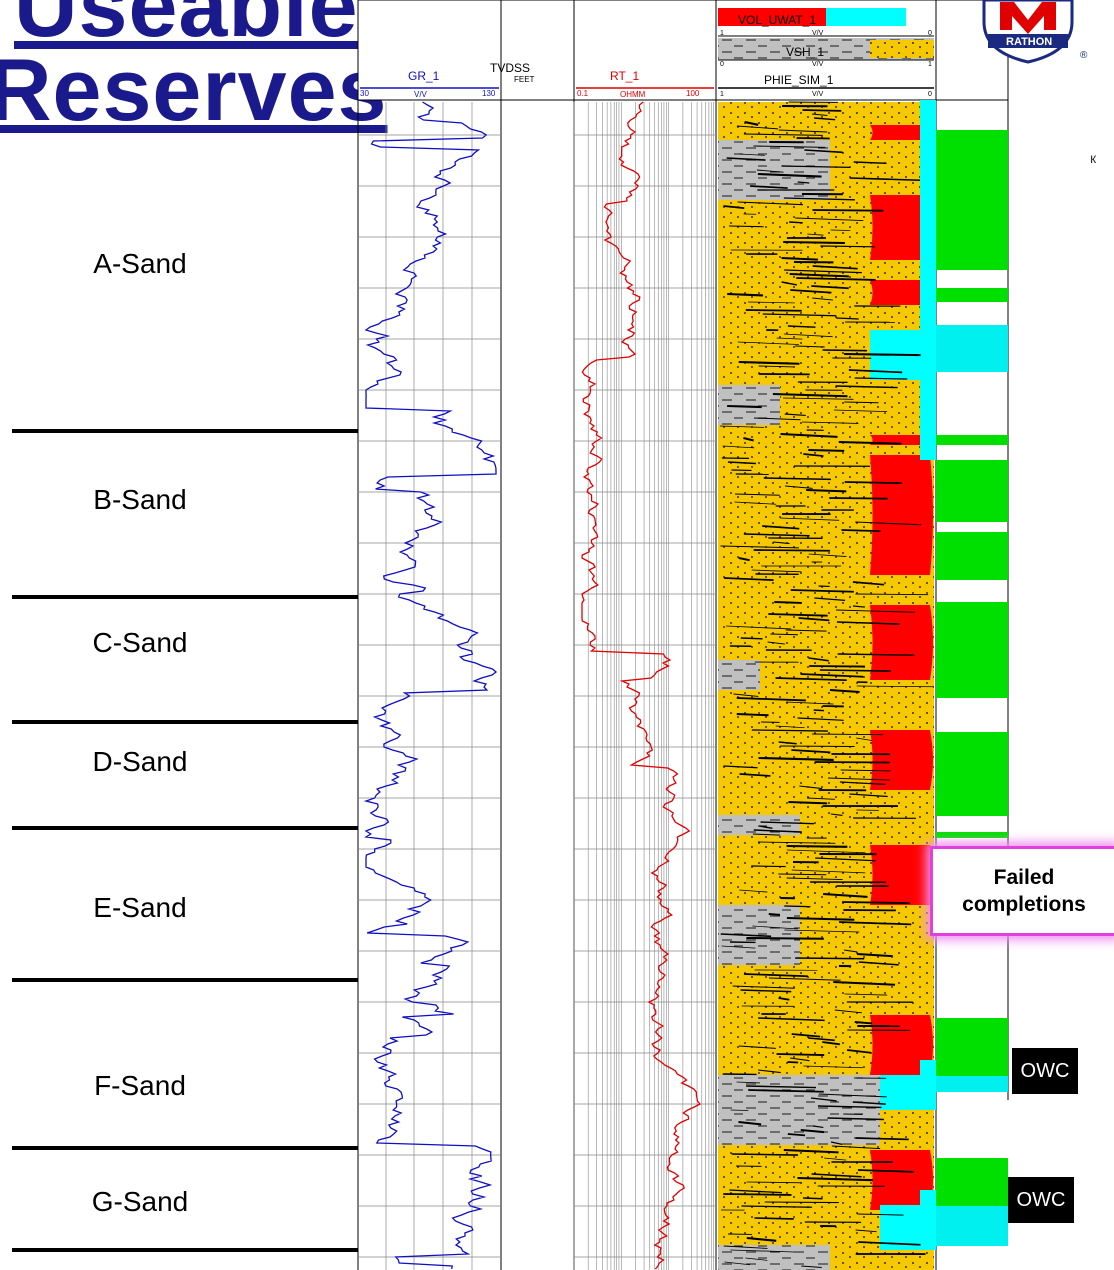 This screenshot has width=1114, height=1270. I want to click on vol-uwat-track-unit: V/V, so click(818, 33).